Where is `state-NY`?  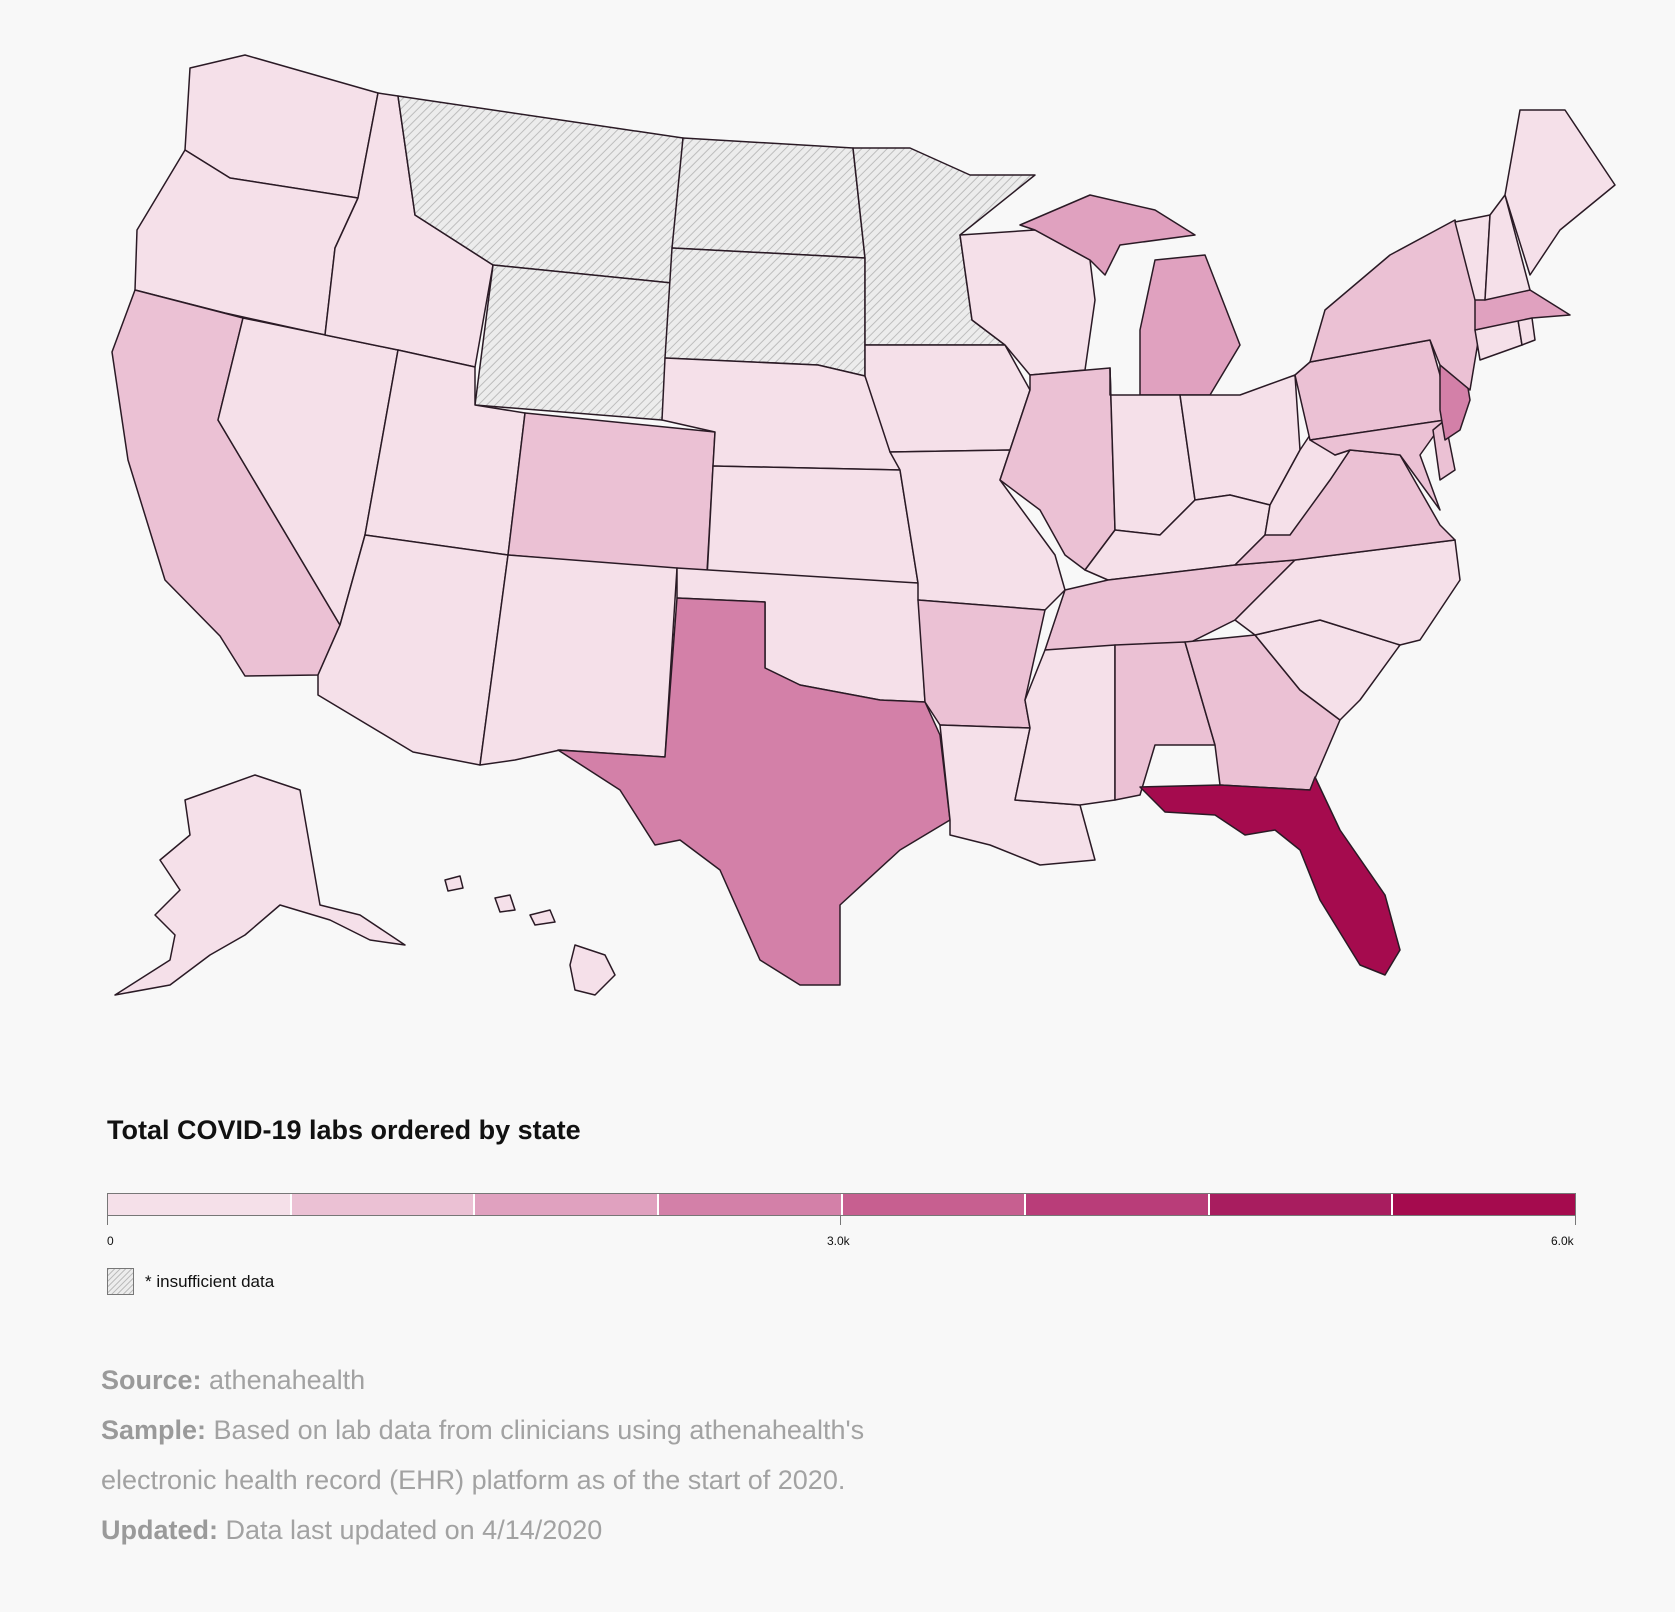
state-NY is located at coordinates (1395, 305).